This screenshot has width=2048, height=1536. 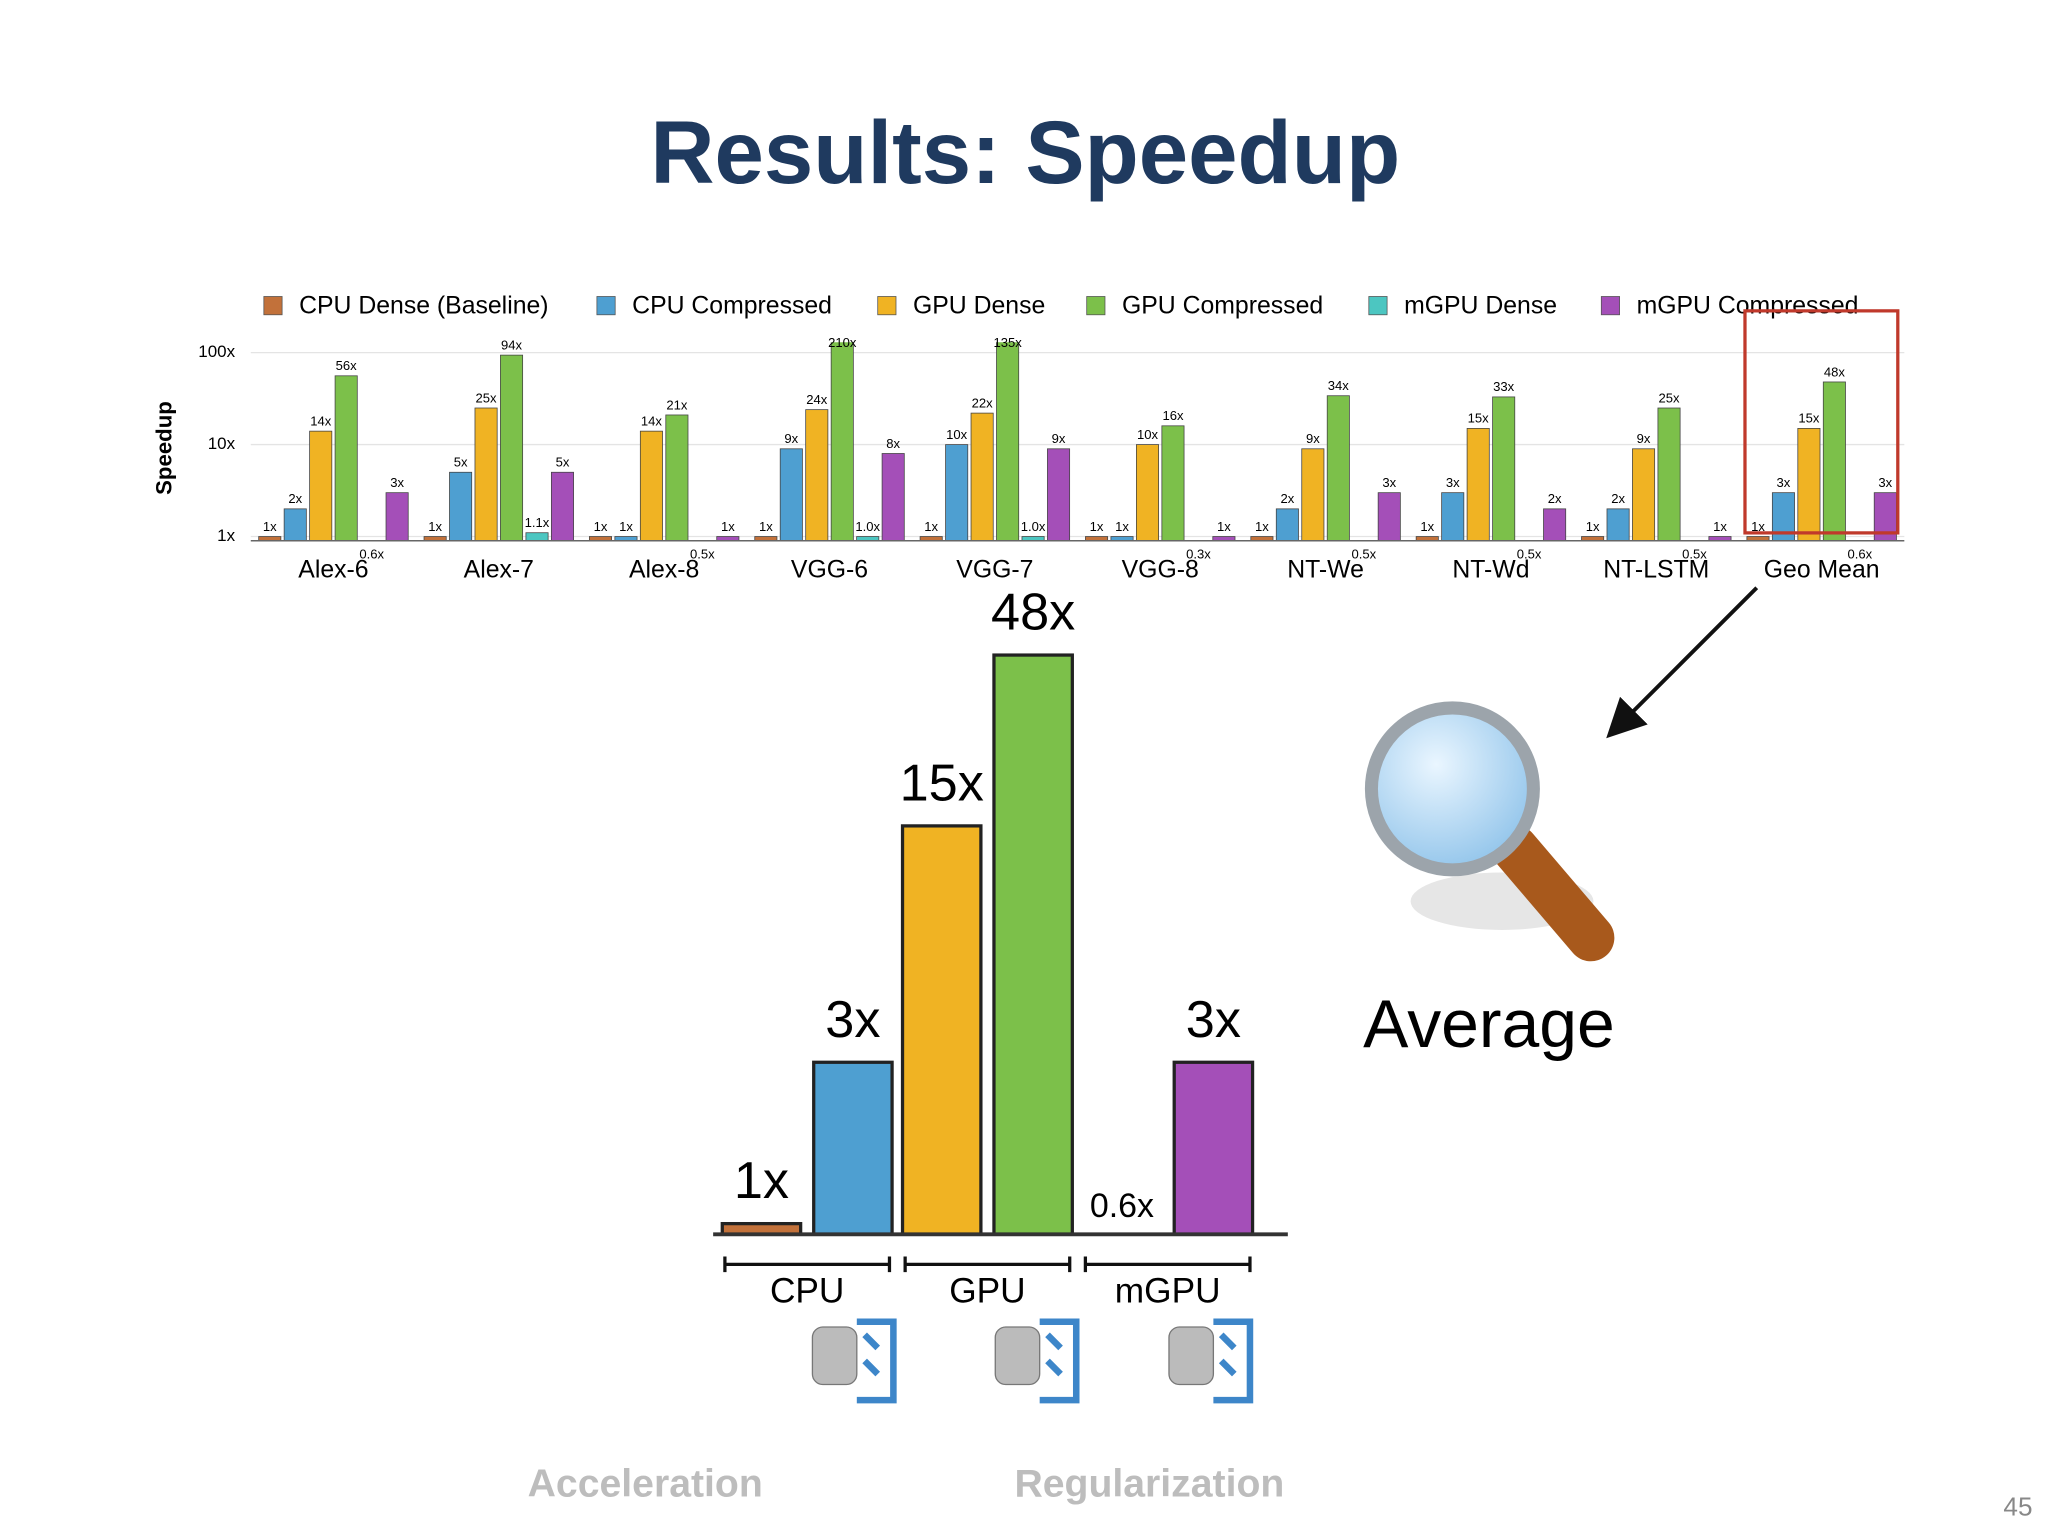 I want to click on value-label: 0.3x, so click(x=1198, y=554).